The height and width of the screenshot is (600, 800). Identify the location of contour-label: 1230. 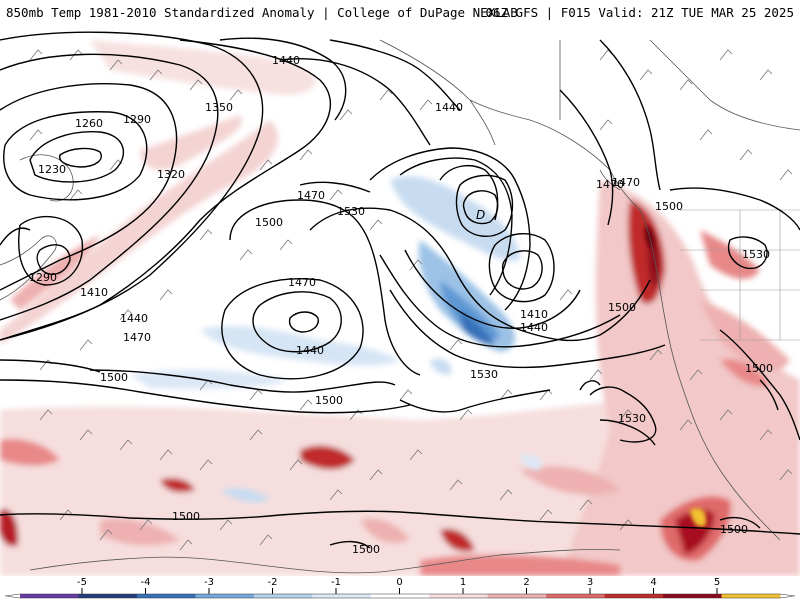
(52, 169).